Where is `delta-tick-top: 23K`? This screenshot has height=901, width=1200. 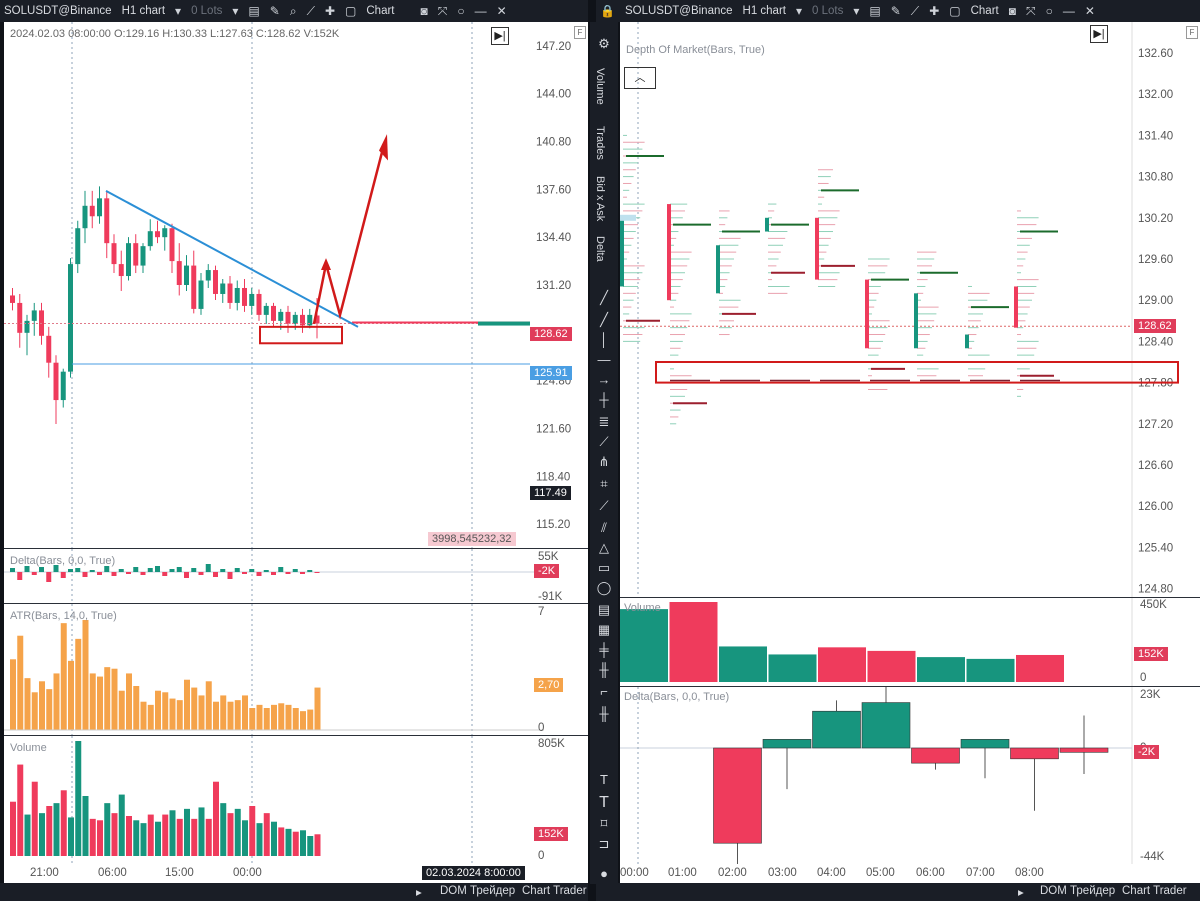
delta-tick-top: 23K is located at coordinates (1150, 695).